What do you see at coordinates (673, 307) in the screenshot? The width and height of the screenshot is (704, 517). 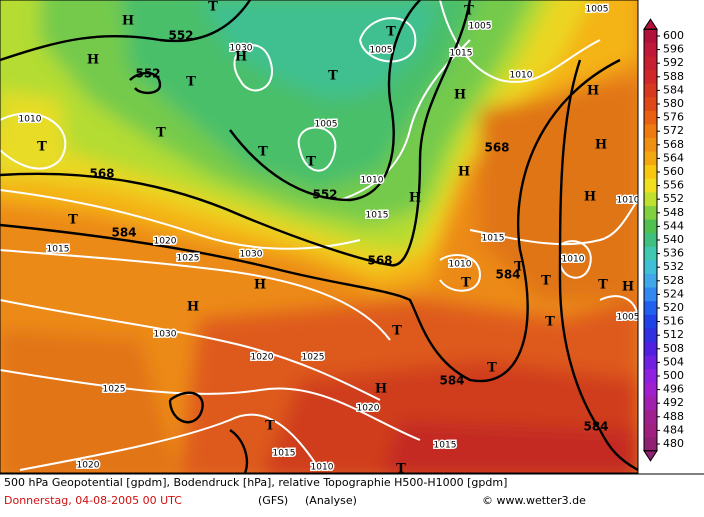 I see `colorbar-label: 520` at bounding box center [673, 307].